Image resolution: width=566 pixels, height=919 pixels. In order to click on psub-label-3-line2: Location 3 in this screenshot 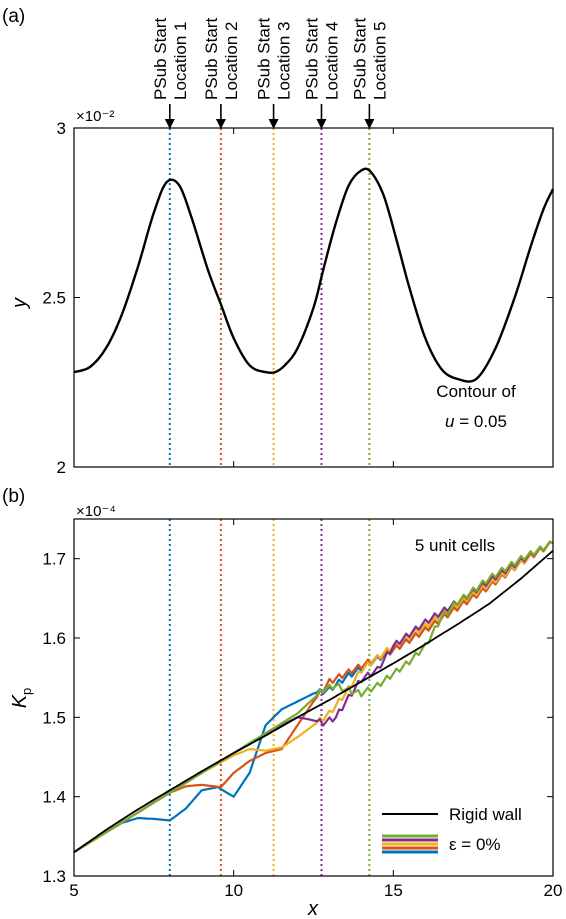, I will do `click(284, 61)`.